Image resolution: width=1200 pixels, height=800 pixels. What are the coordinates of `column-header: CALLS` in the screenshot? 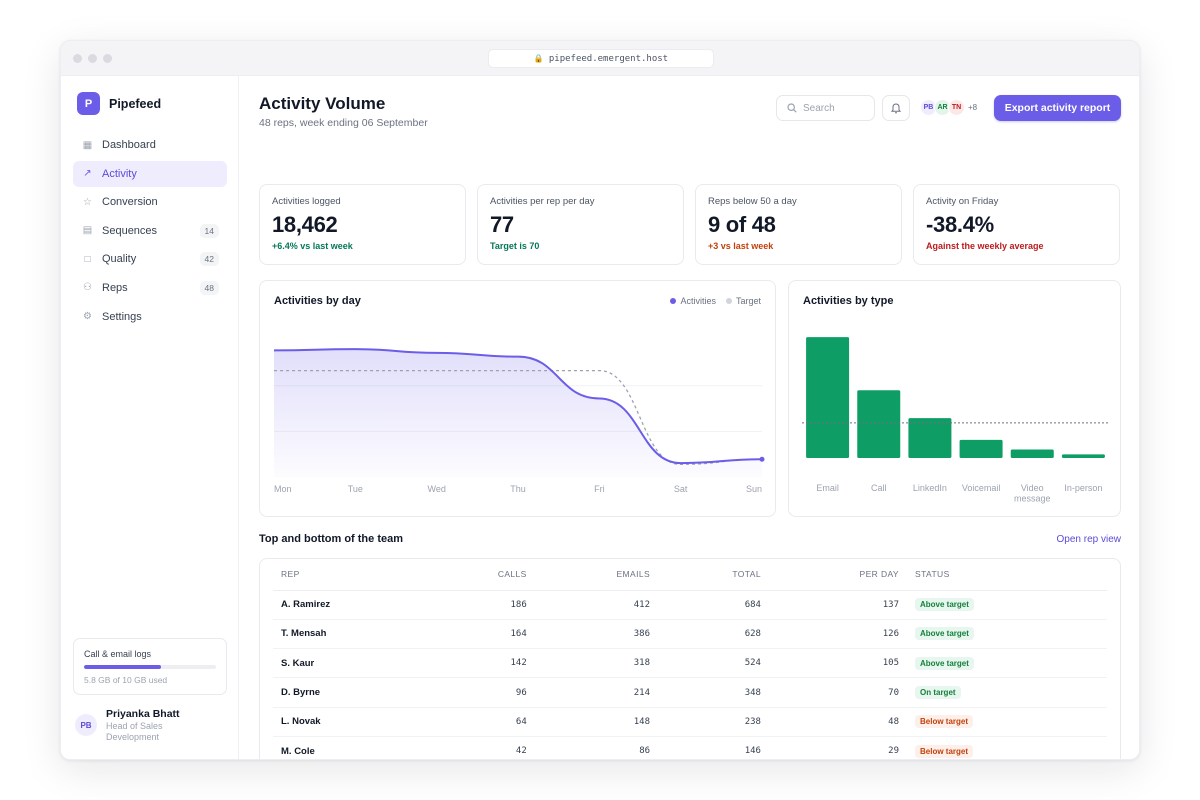 It's located at (479, 575).